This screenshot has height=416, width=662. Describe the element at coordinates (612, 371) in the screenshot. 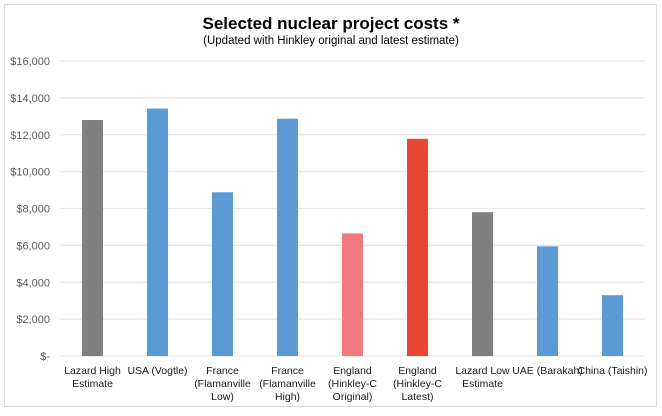

I see `x-tick-label: China (Taishin)` at that location.